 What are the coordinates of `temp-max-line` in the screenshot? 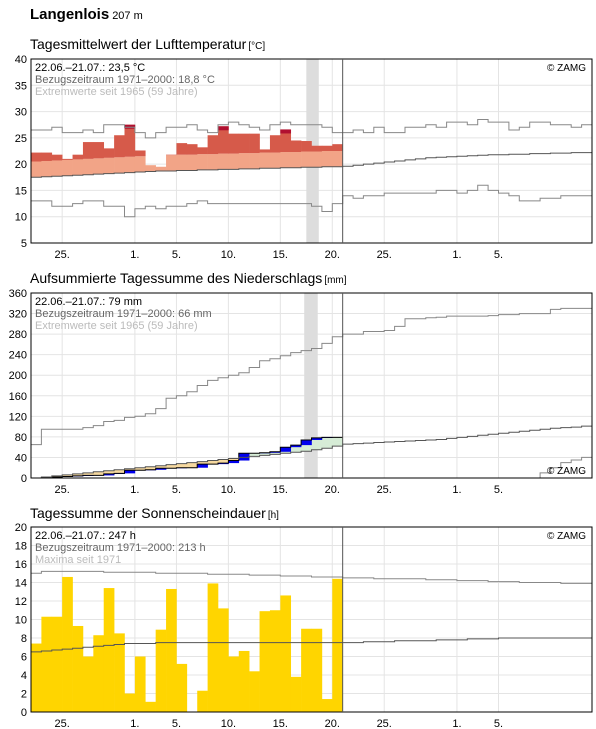 It's located at (311, 129).